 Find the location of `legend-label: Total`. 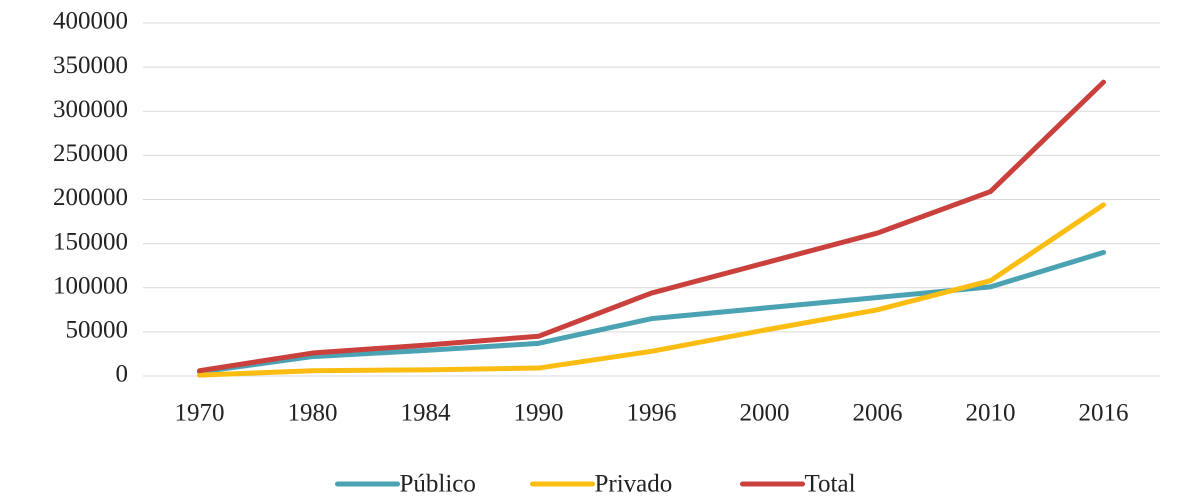

legend-label: Total is located at coordinates (830, 484).